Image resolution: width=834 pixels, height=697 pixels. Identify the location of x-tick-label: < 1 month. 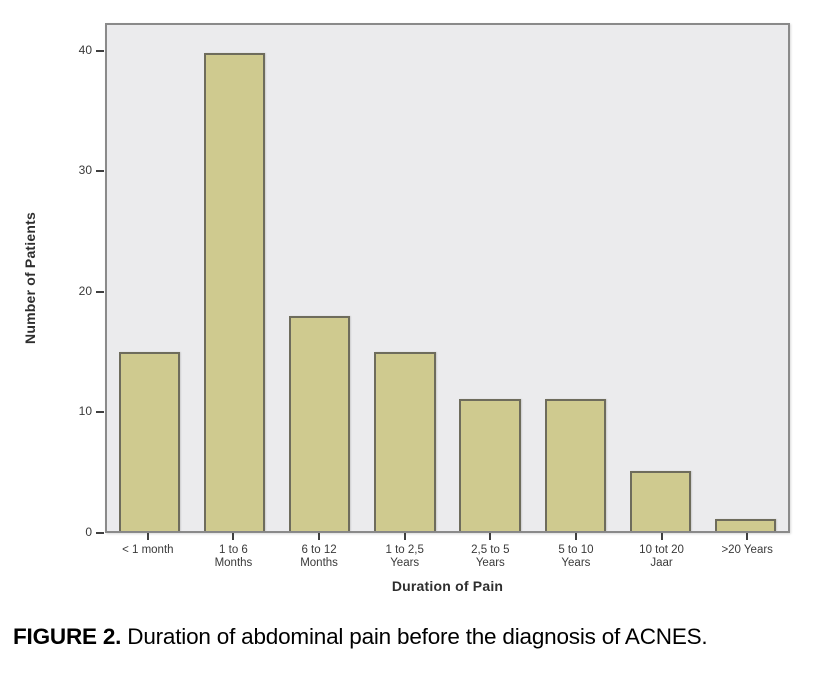
(148, 550).